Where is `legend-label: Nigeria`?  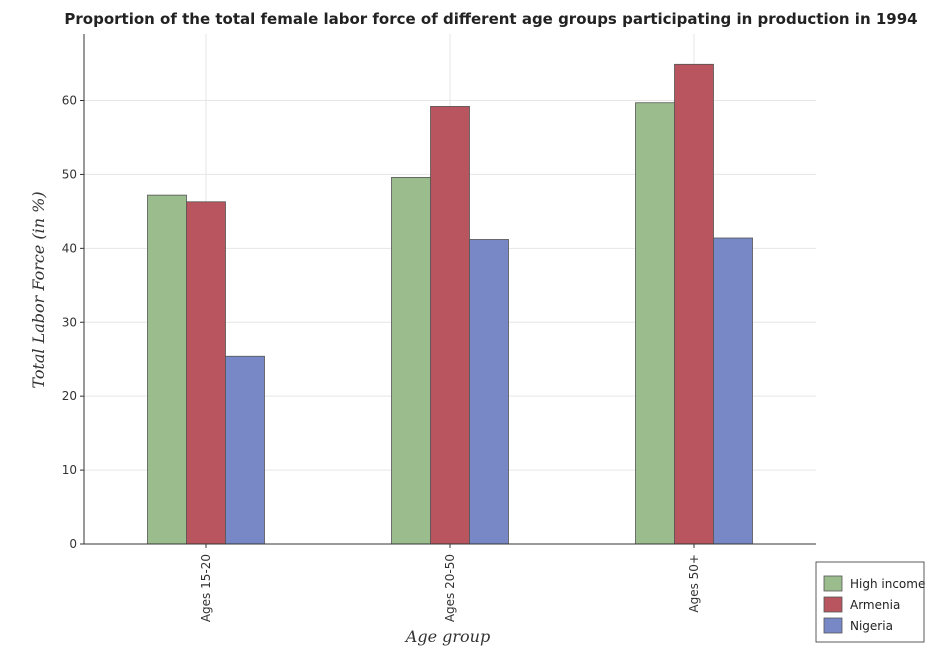
legend-label: Nigeria is located at coordinates (871, 626).